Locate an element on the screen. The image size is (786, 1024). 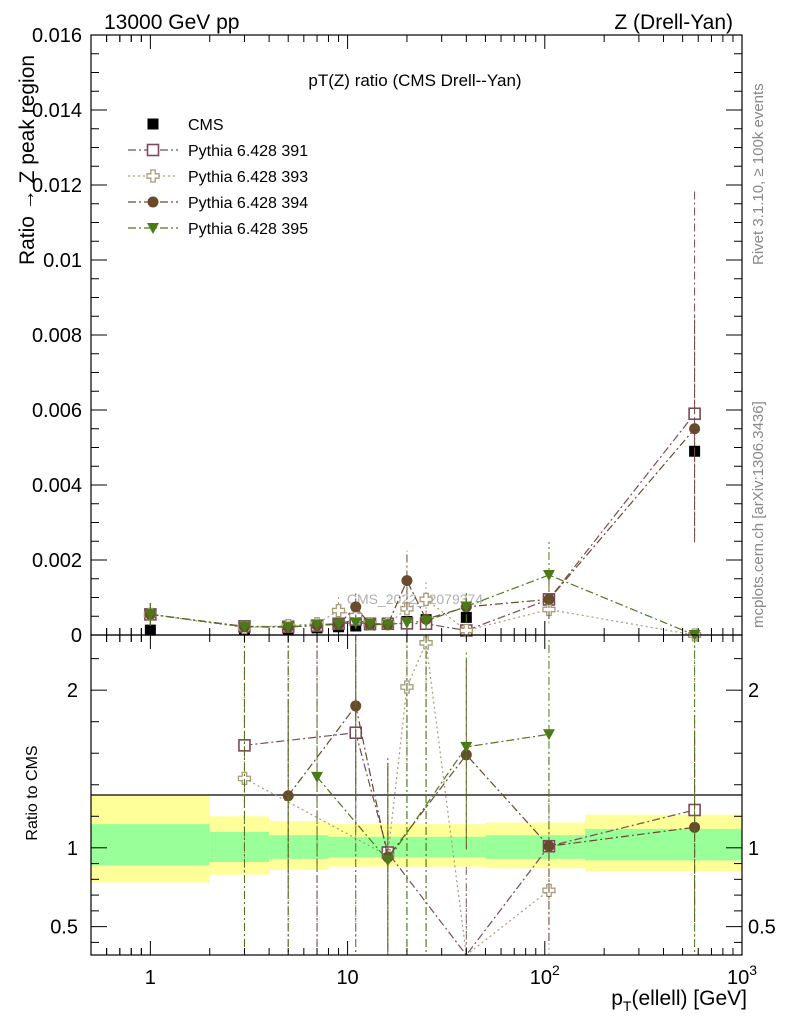
analysis-watermark: CMS_2022_I2079374 is located at coordinates (415, 599).